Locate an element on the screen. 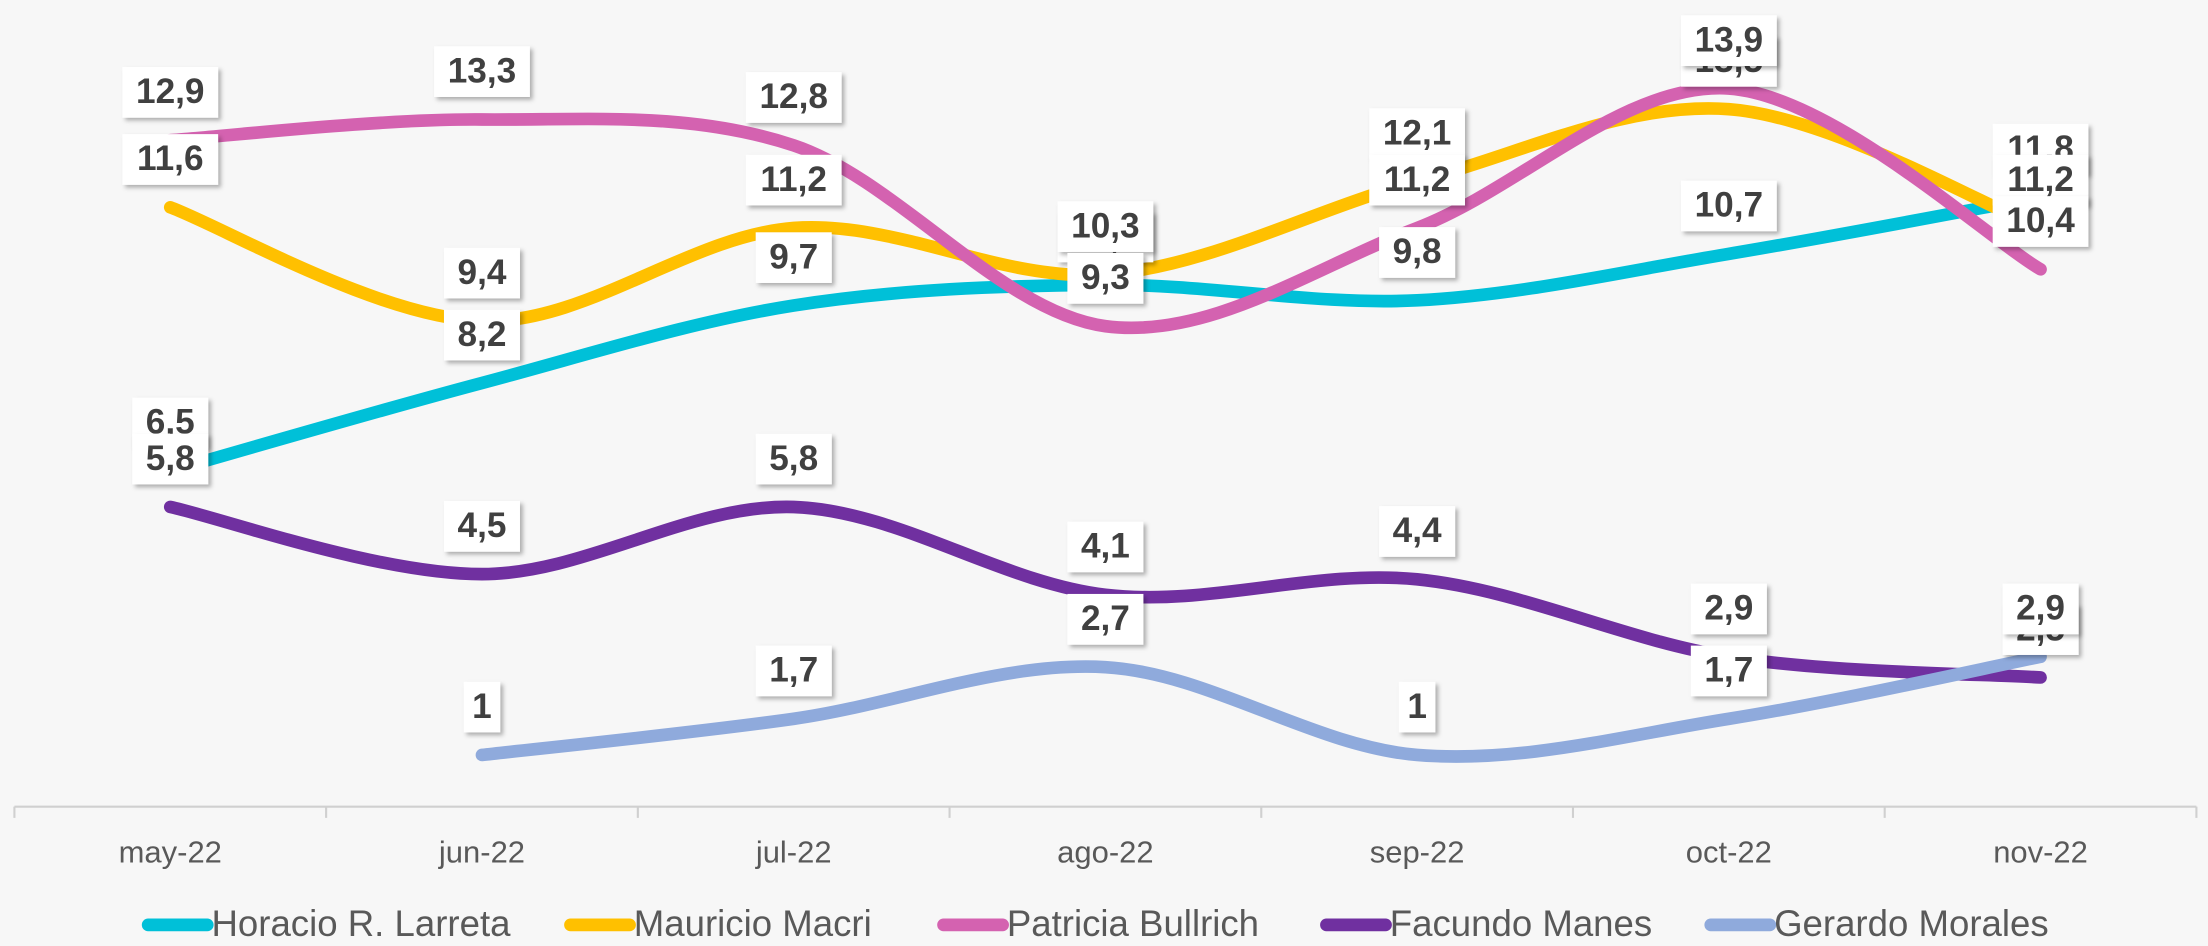 The image size is (2208, 946). data-label-text: 13,9 is located at coordinates (1729, 39).